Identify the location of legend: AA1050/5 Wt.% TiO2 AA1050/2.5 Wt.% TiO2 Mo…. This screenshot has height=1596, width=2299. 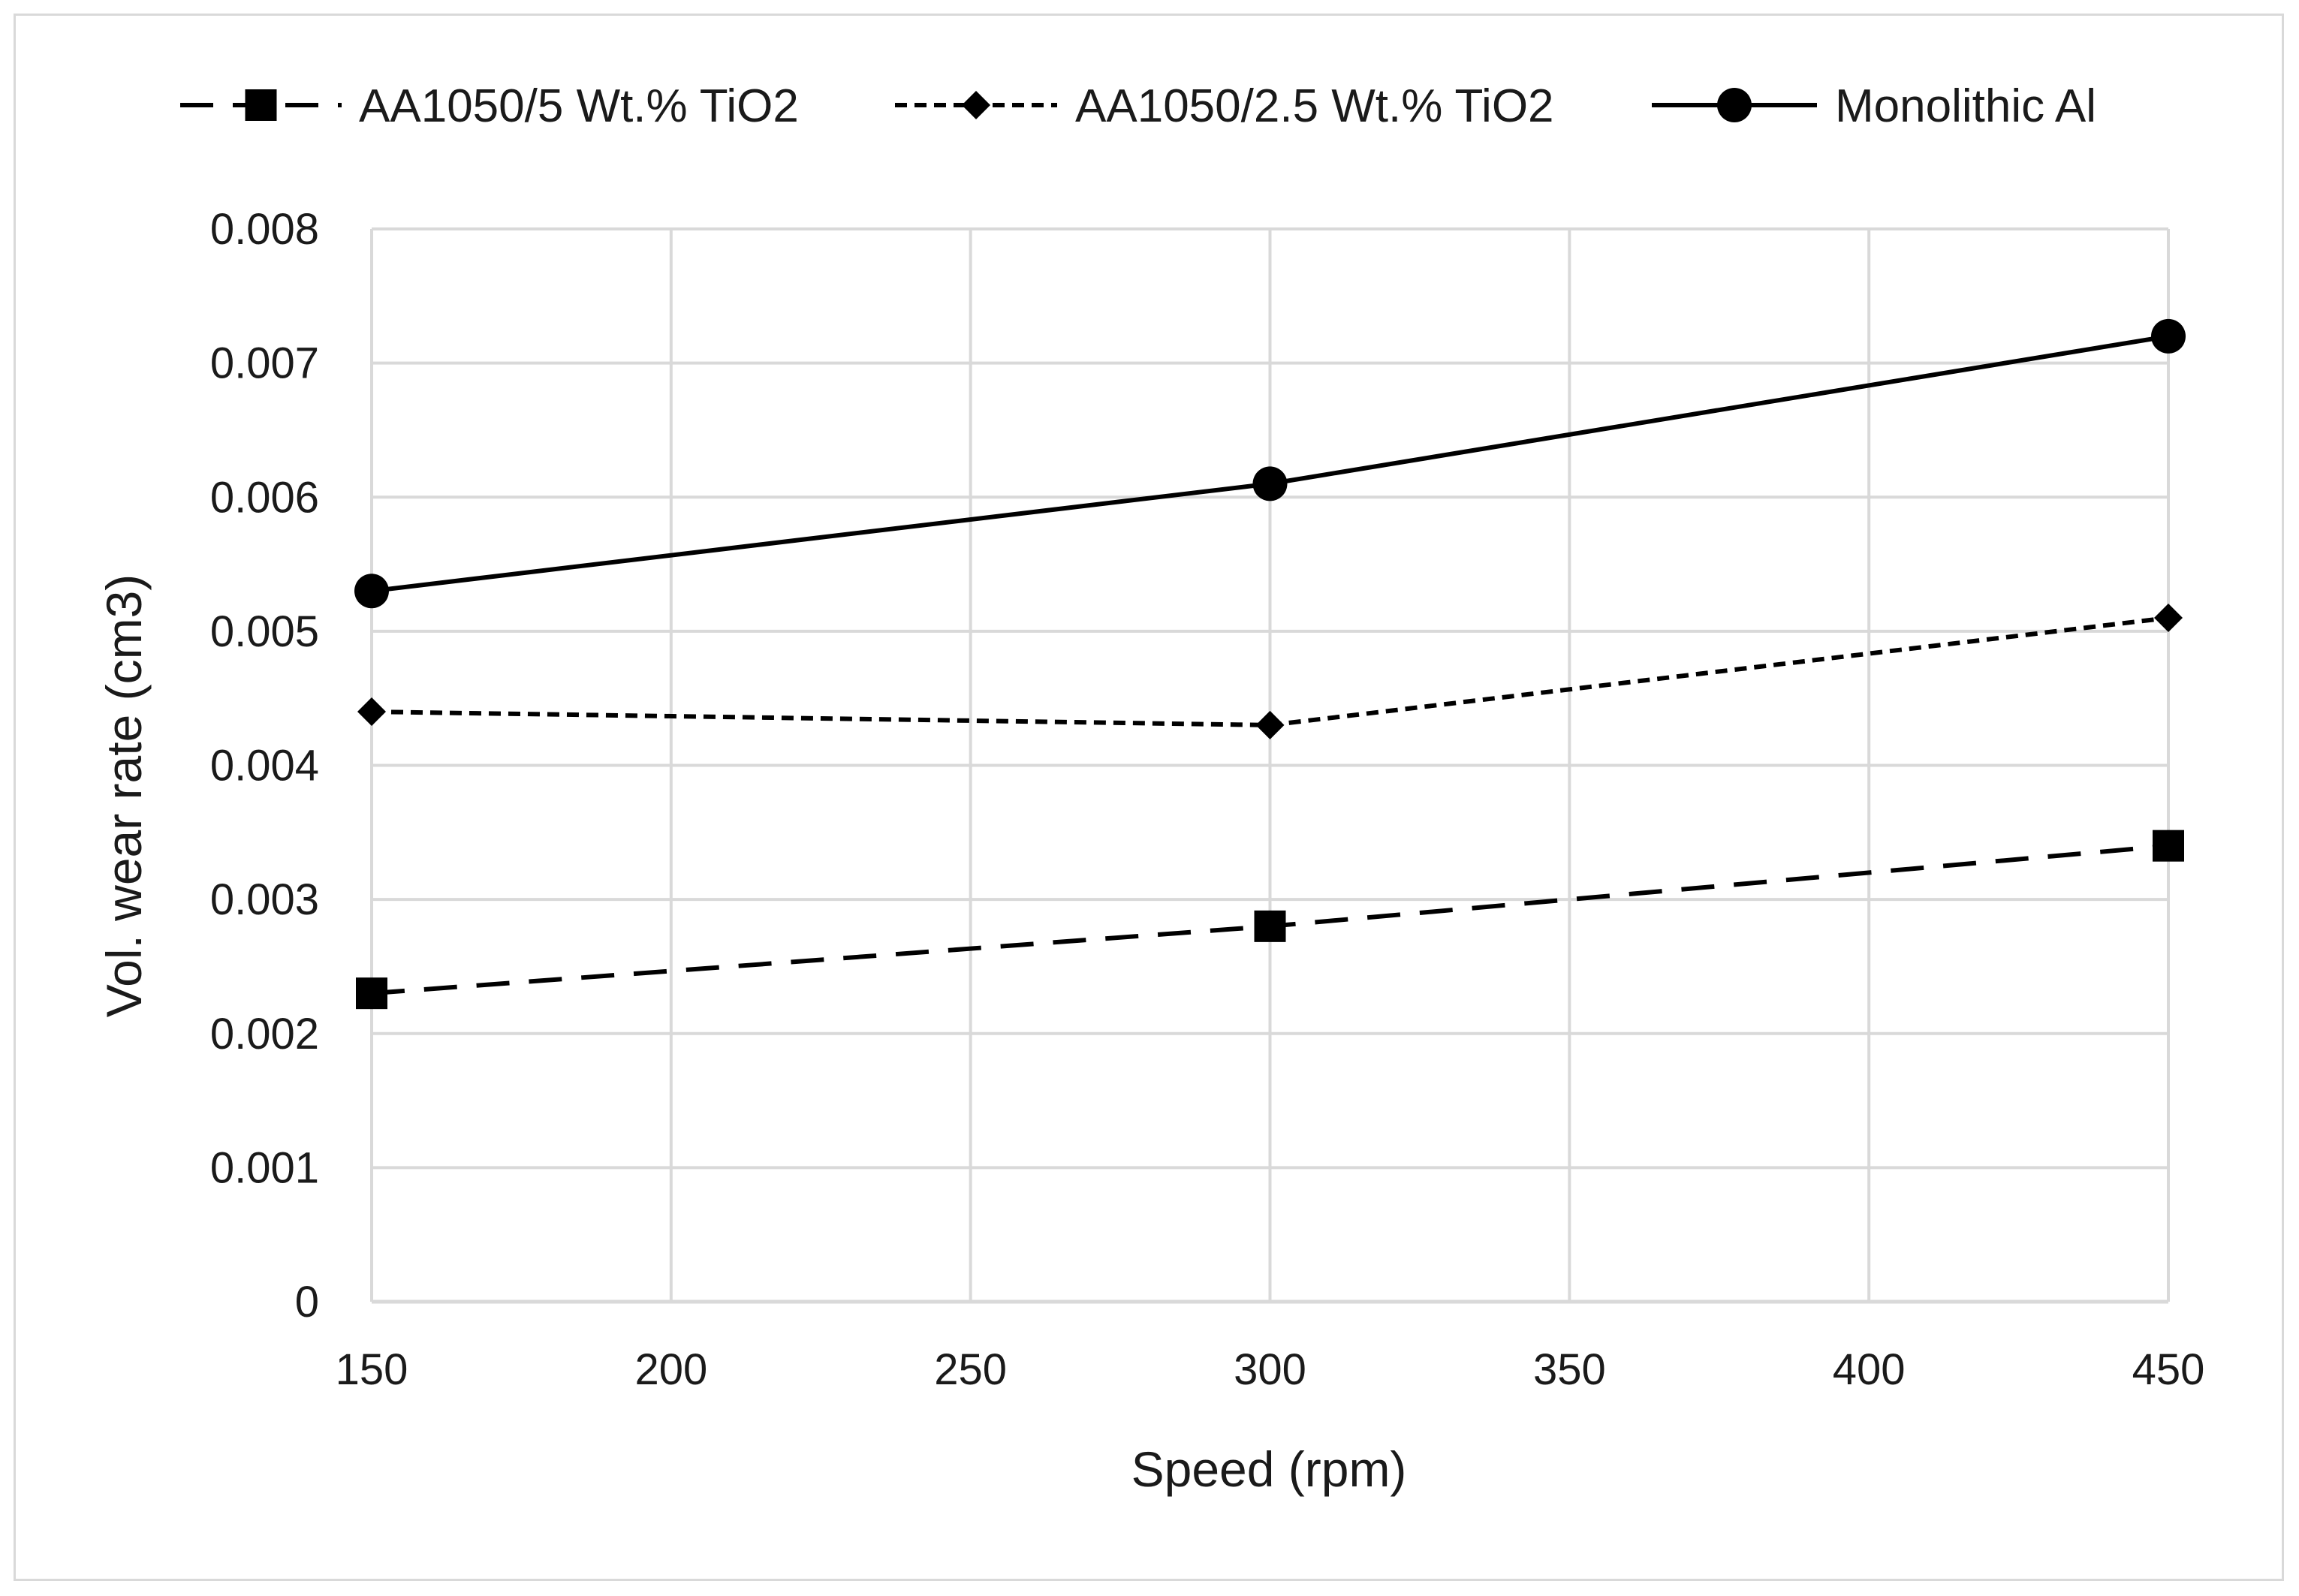
(1138, 106).